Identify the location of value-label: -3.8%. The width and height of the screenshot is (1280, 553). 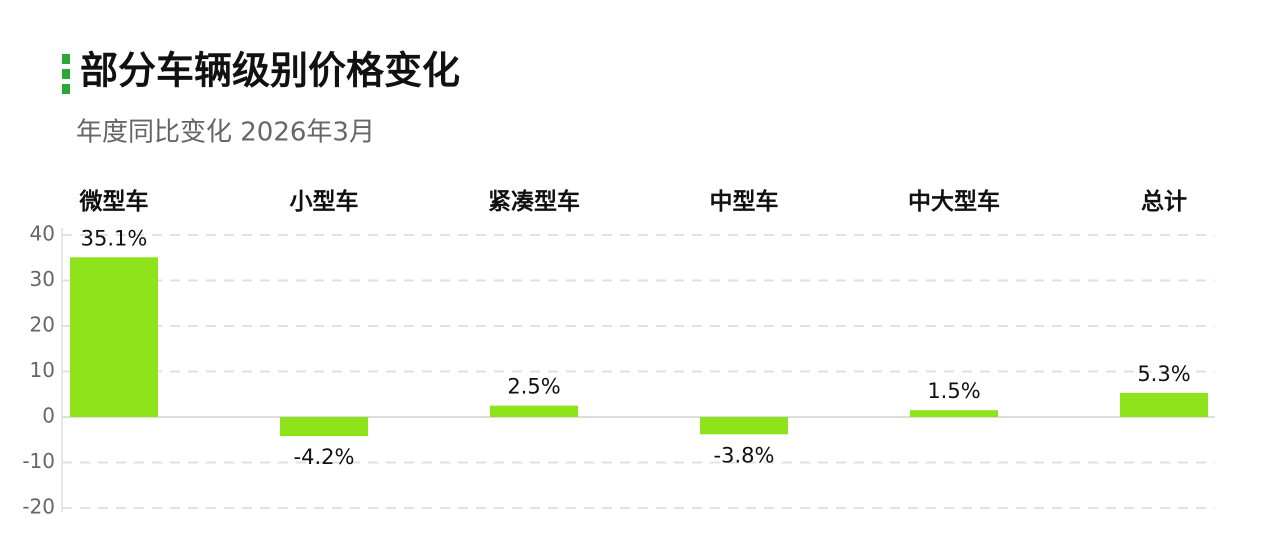
(744, 455).